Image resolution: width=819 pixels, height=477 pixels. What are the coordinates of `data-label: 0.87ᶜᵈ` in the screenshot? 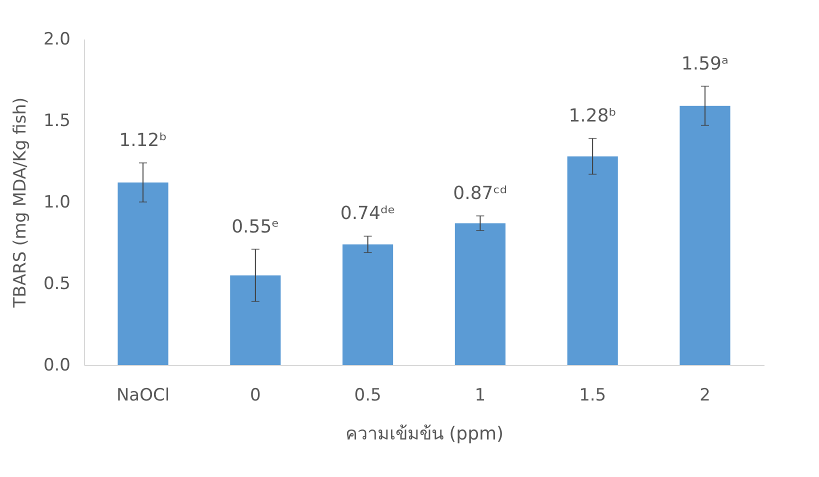 It's located at (480, 193).